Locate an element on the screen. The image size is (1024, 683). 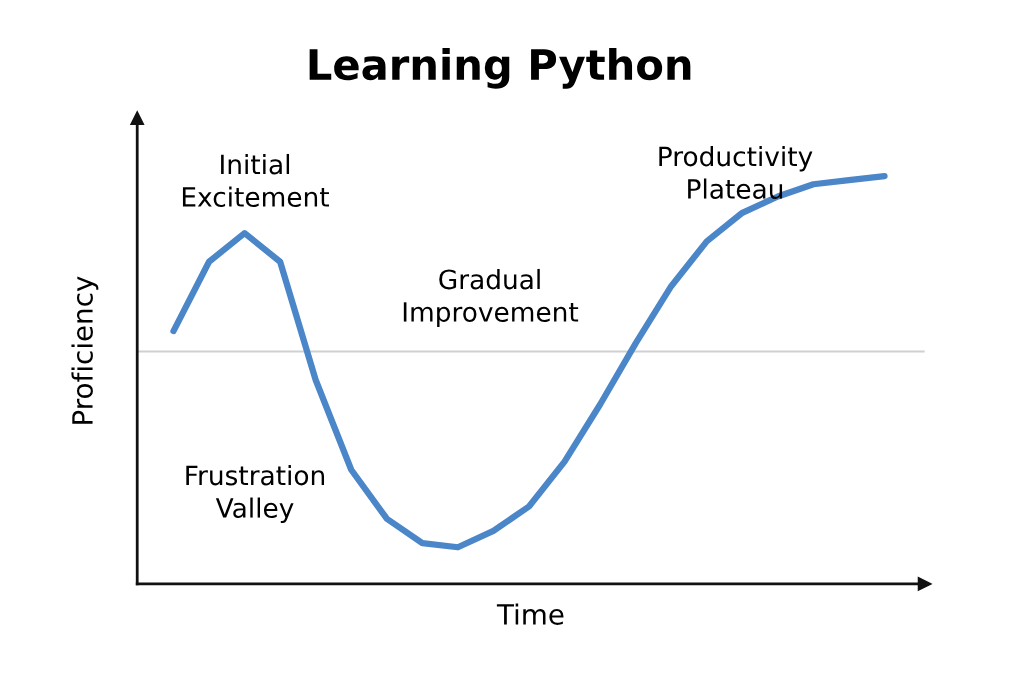
annotation: Initial Excitement is located at coordinates (255, 180).